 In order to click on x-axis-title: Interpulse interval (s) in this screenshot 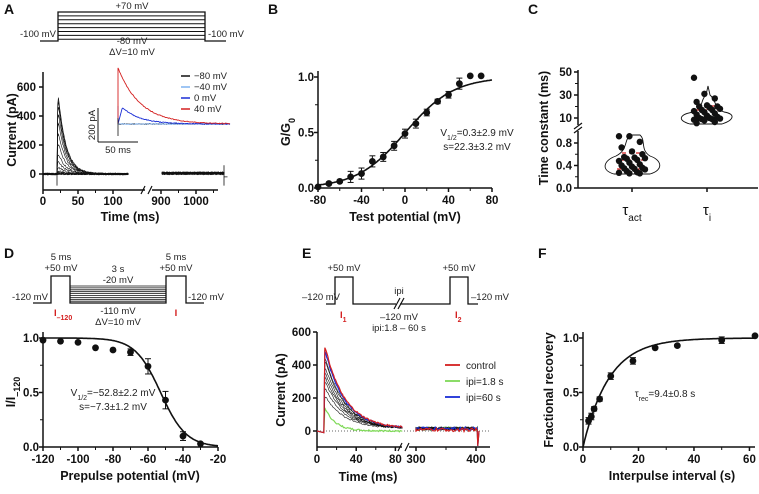, I will do `click(672, 476)`.